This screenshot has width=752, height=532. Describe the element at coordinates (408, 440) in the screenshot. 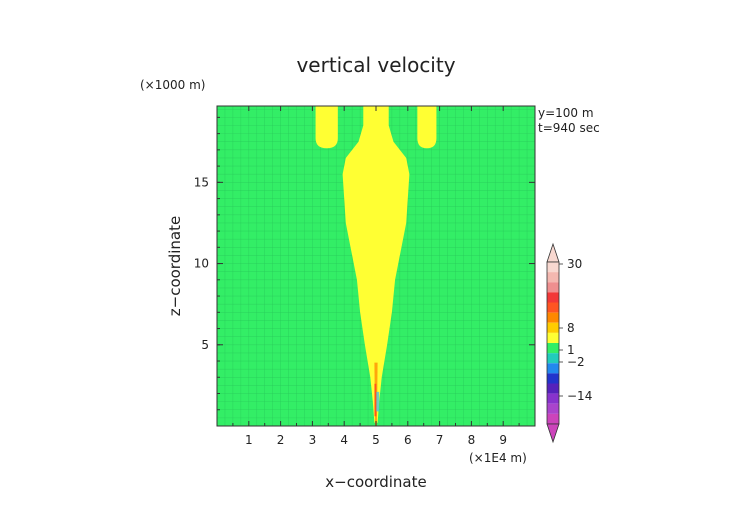

I see `x-tick-label: 6` at that location.